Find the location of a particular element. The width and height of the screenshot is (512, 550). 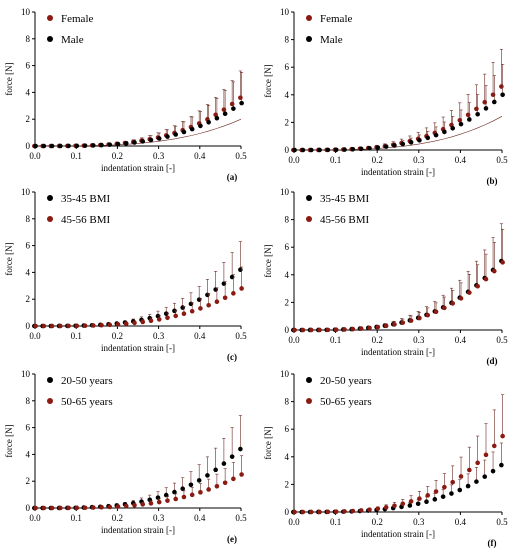

panel-label: (e) is located at coordinates (232, 539).